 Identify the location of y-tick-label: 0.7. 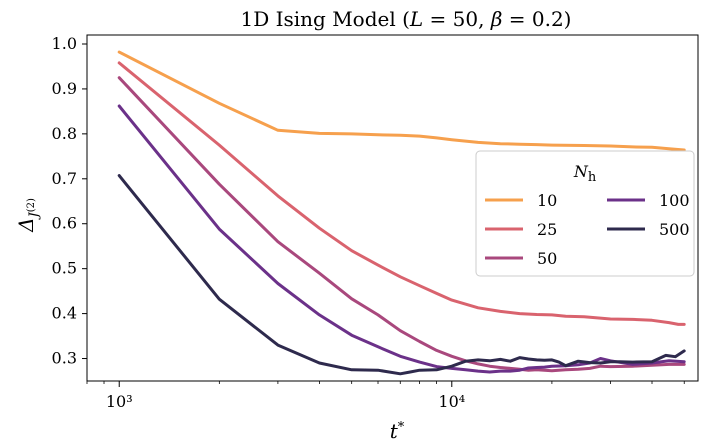
(64, 178).